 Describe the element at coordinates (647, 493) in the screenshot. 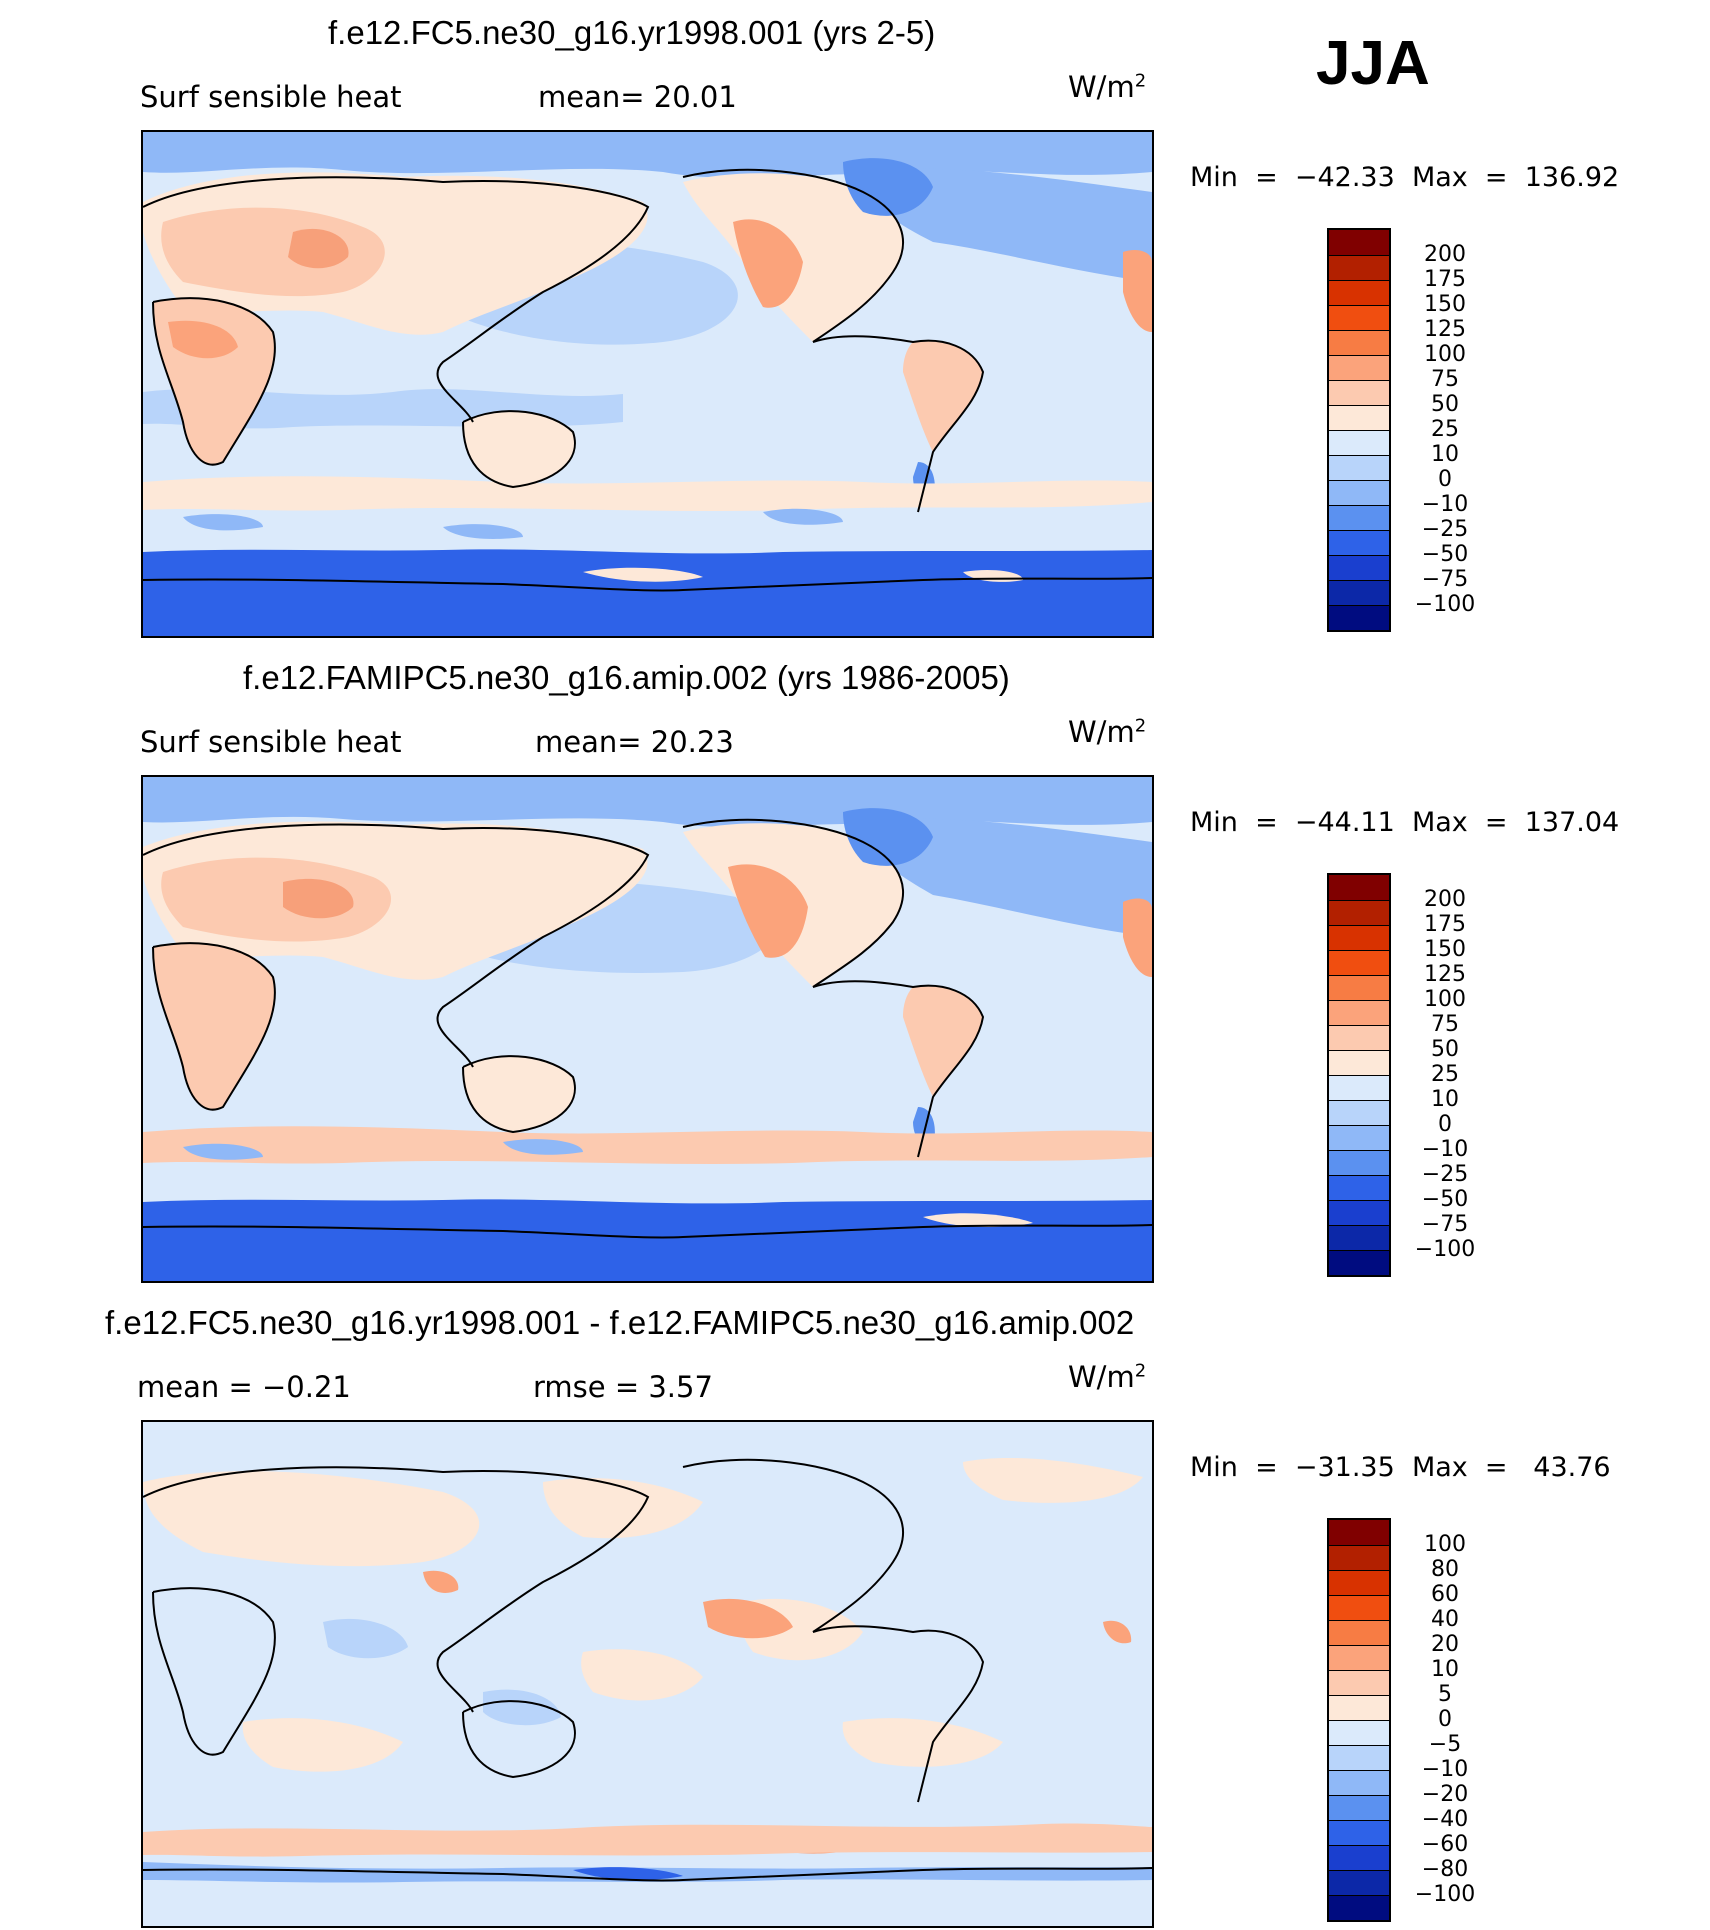

I see `southern-warm-band` at that location.